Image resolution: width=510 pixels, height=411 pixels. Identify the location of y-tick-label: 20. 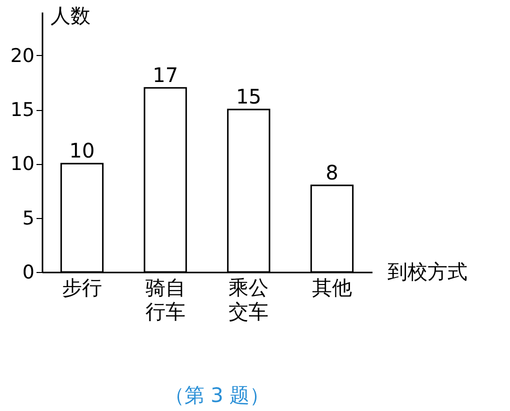
(22, 55).